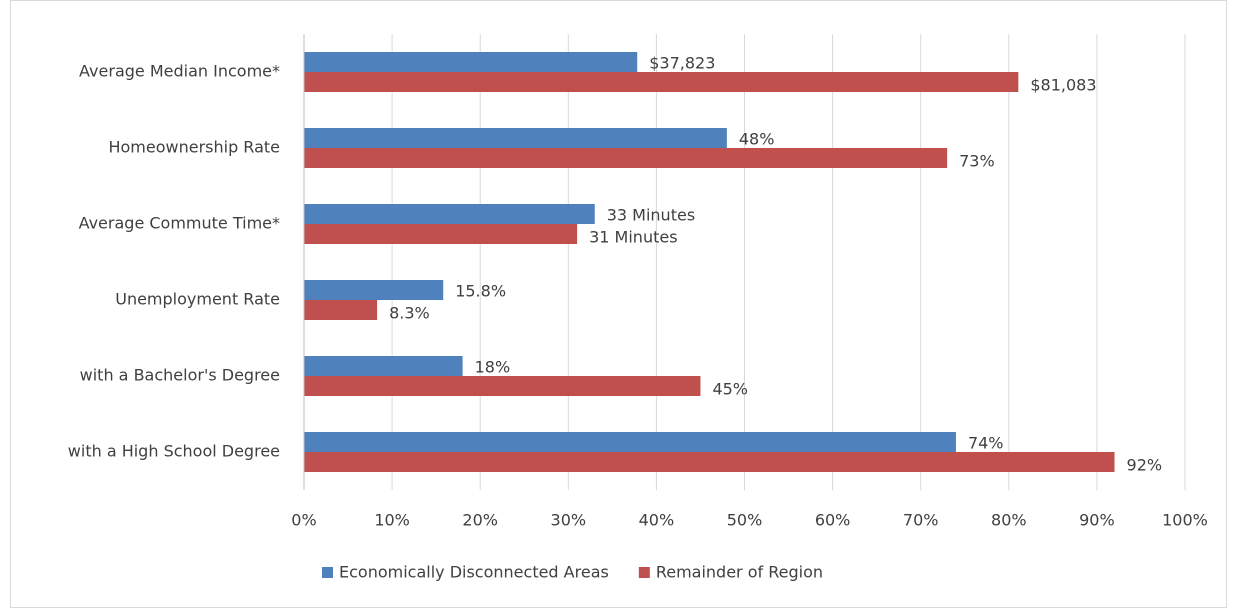 The width and height of the screenshot is (1237, 608). I want to click on legend-label: Remainder of Region, so click(739, 572).